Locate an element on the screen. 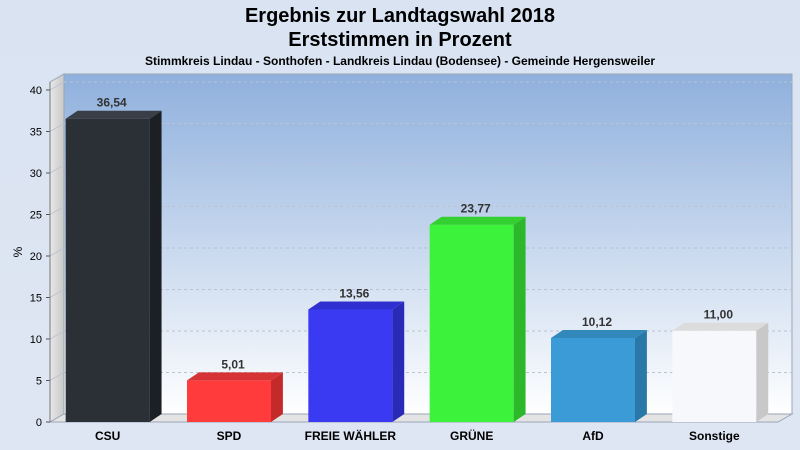  y-tick-label: 20 is located at coordinates (36, 257).